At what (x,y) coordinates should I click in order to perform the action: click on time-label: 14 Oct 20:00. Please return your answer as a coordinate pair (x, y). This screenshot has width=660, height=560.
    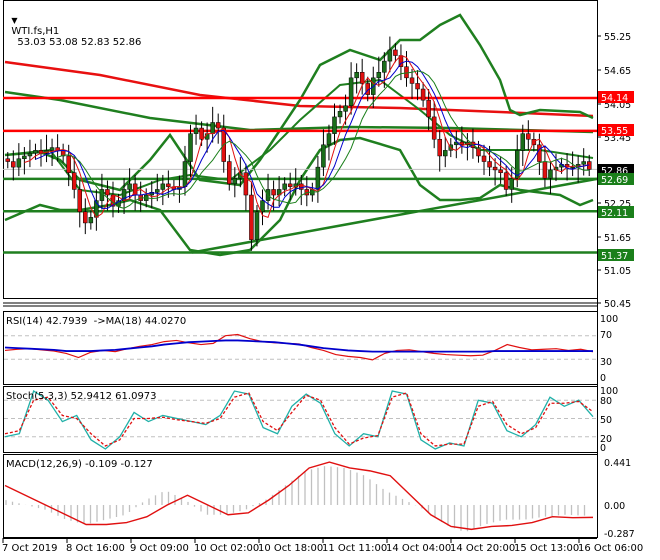
    Looking at the image, I should click on (483, 548).